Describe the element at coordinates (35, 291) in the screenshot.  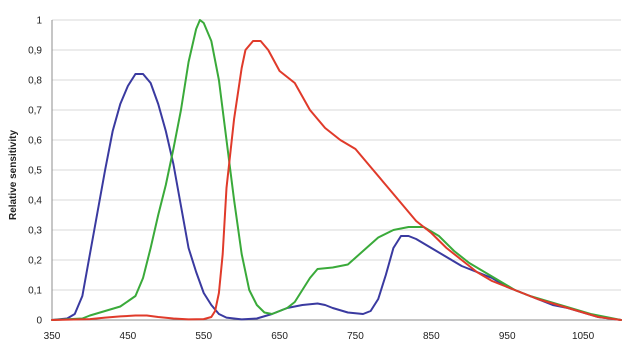
I see `y-tick-label: 0,1` at that location.